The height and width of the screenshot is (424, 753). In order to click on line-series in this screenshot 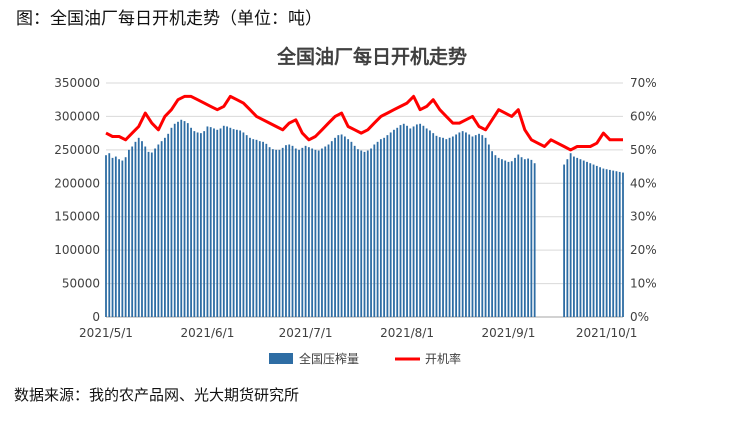, I will do `click(364, 123)`.